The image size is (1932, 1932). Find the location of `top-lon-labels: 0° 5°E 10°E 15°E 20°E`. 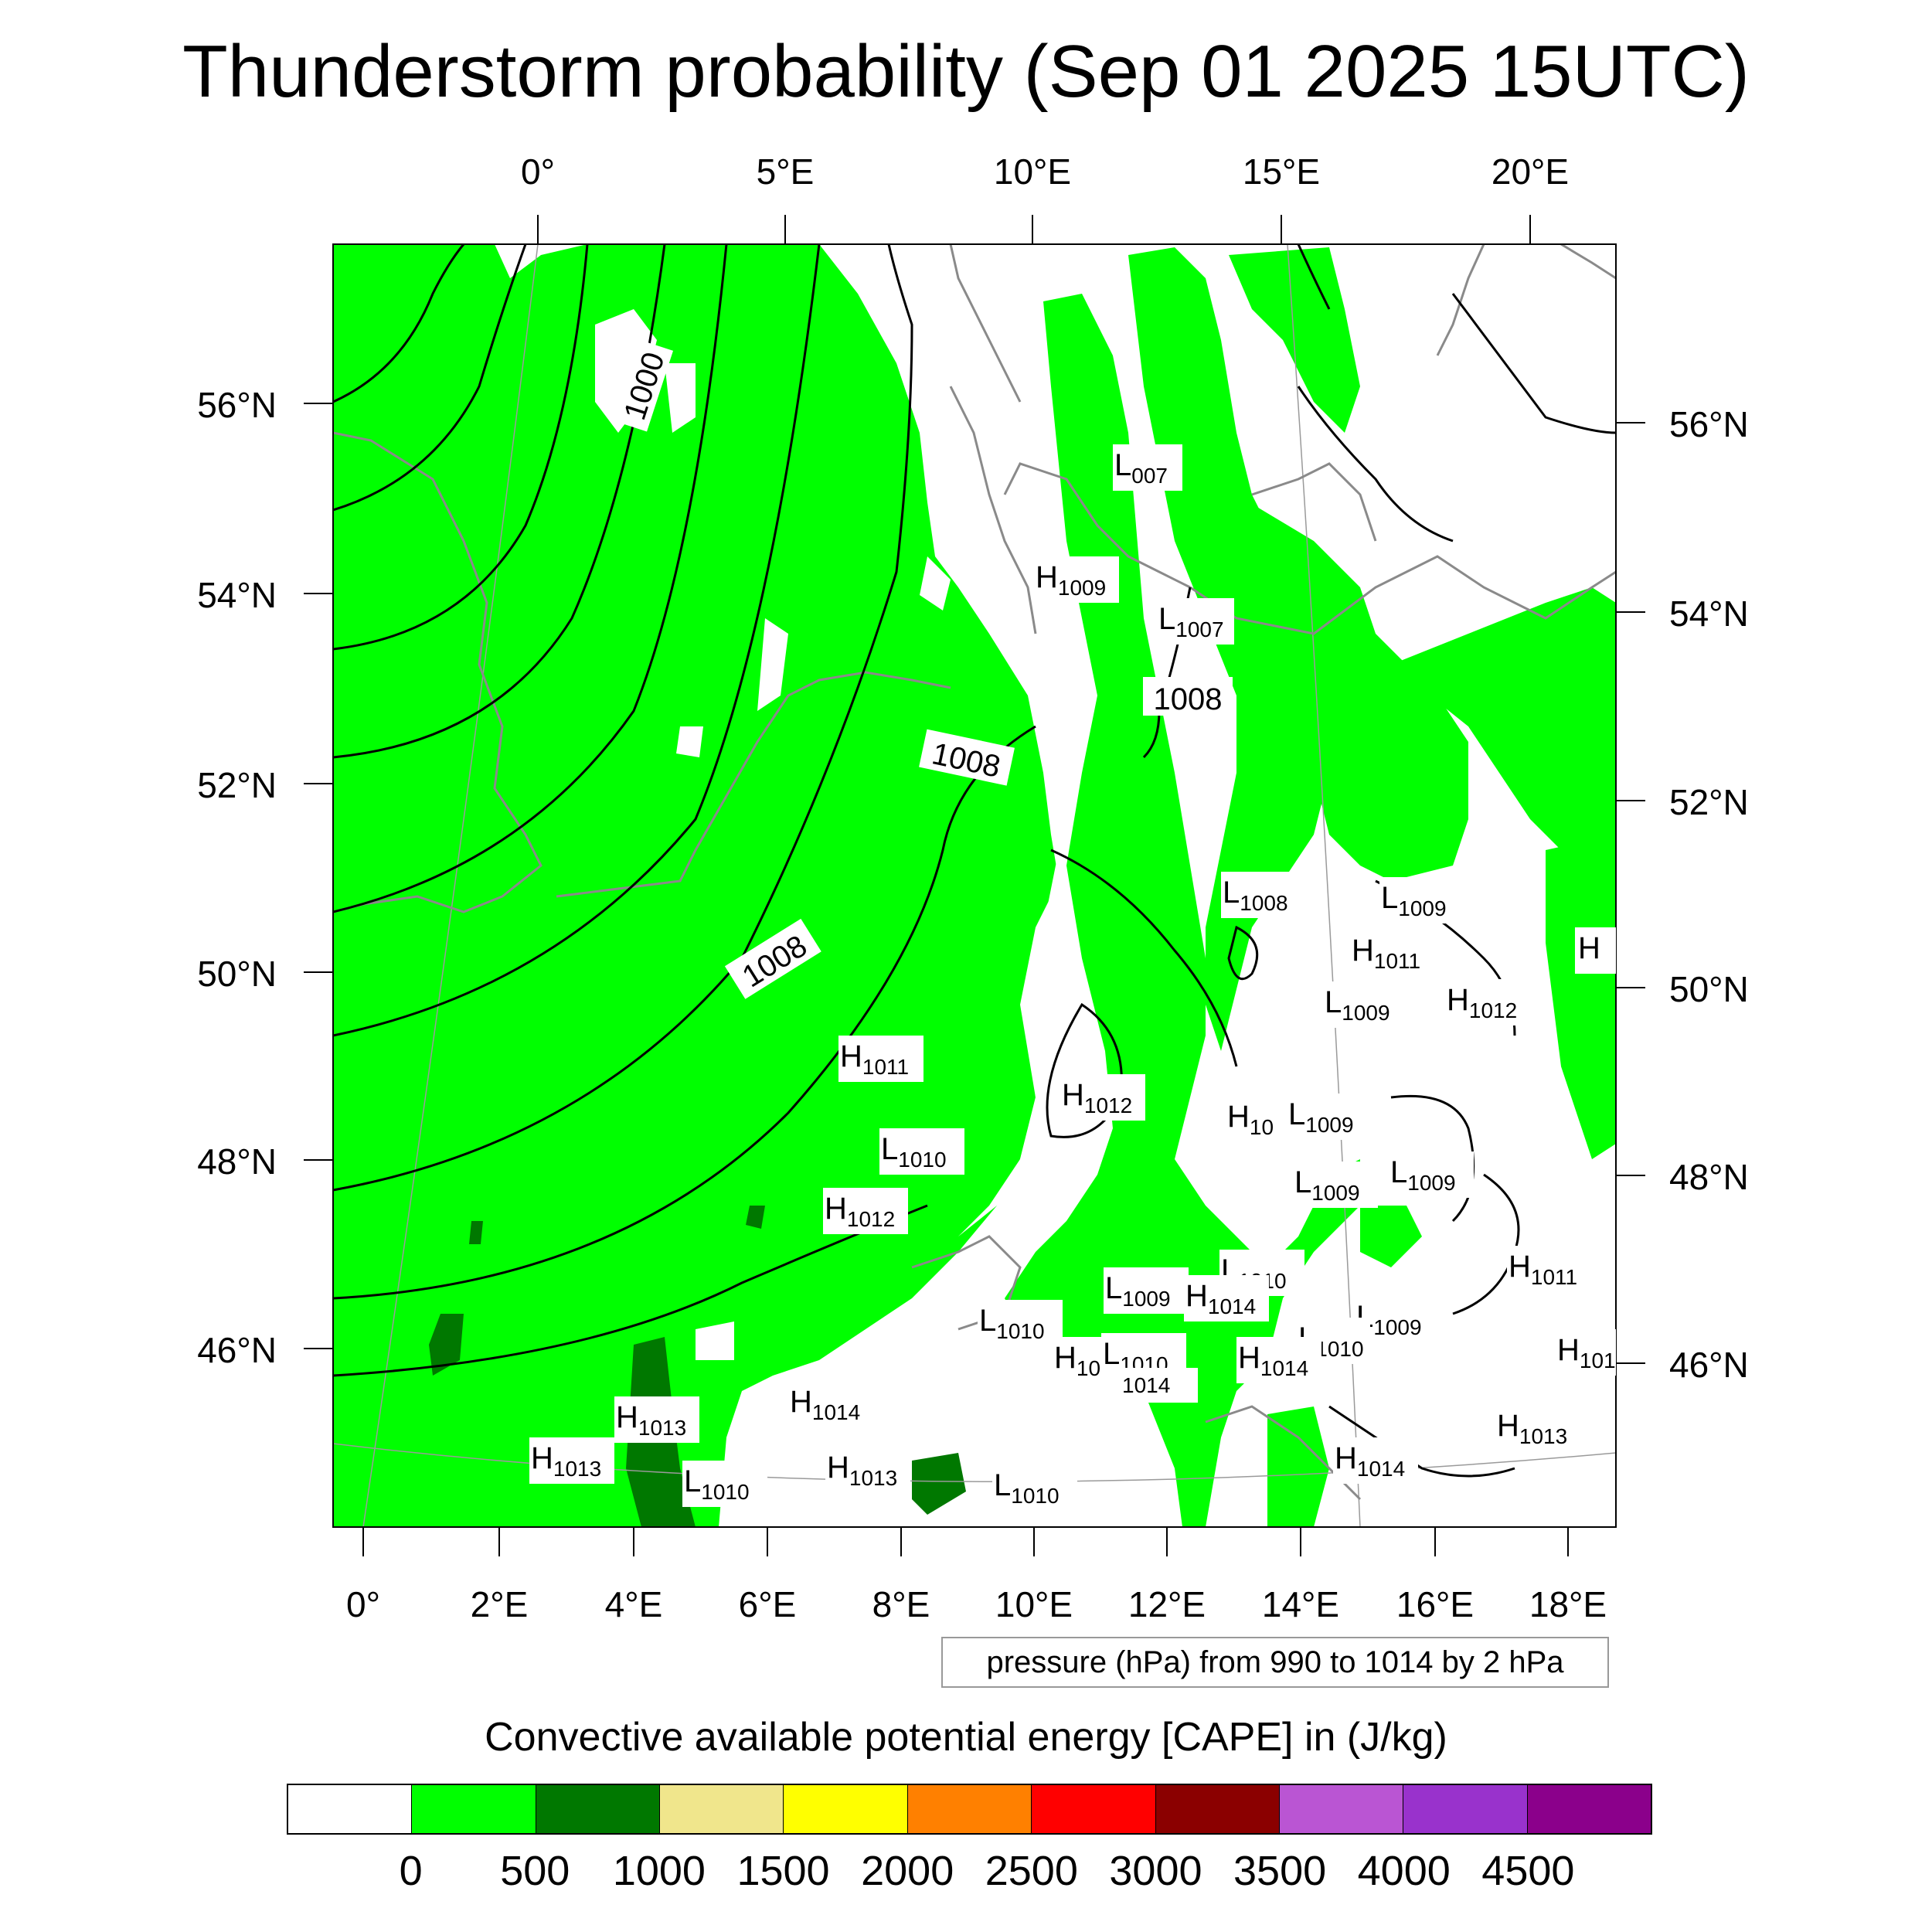

top-lon-labels: 0° 5°E 10°E 15°E 20°E is located at coordinates (1045, 171).